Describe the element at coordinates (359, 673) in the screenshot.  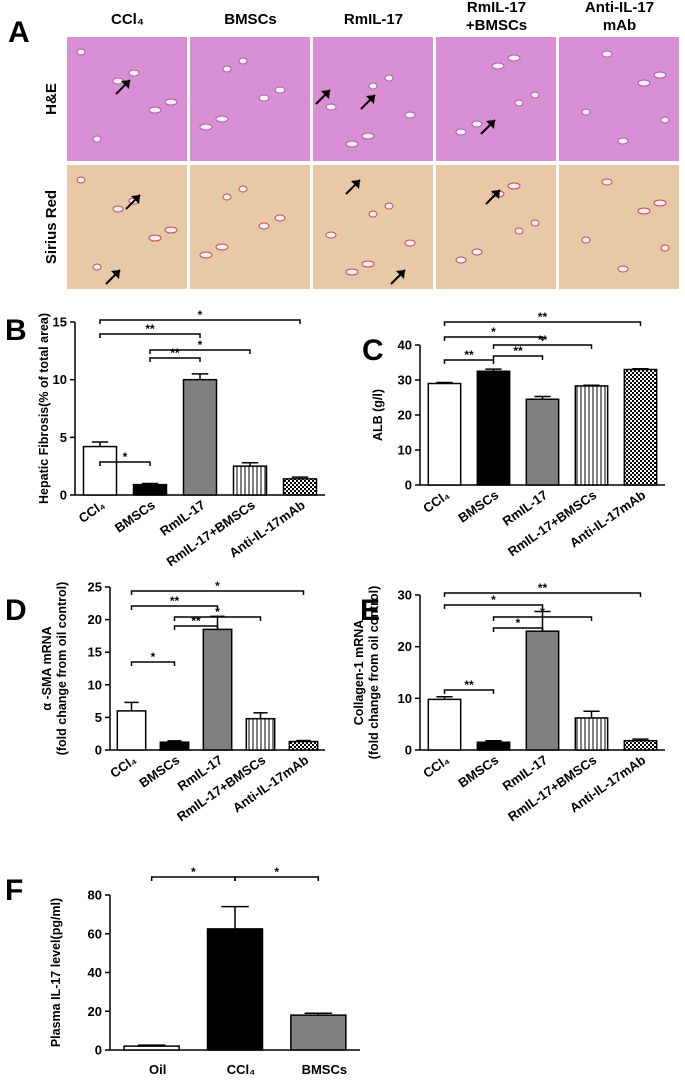
I see `y-axis-label: Collagen-1 mRNA` at that location.